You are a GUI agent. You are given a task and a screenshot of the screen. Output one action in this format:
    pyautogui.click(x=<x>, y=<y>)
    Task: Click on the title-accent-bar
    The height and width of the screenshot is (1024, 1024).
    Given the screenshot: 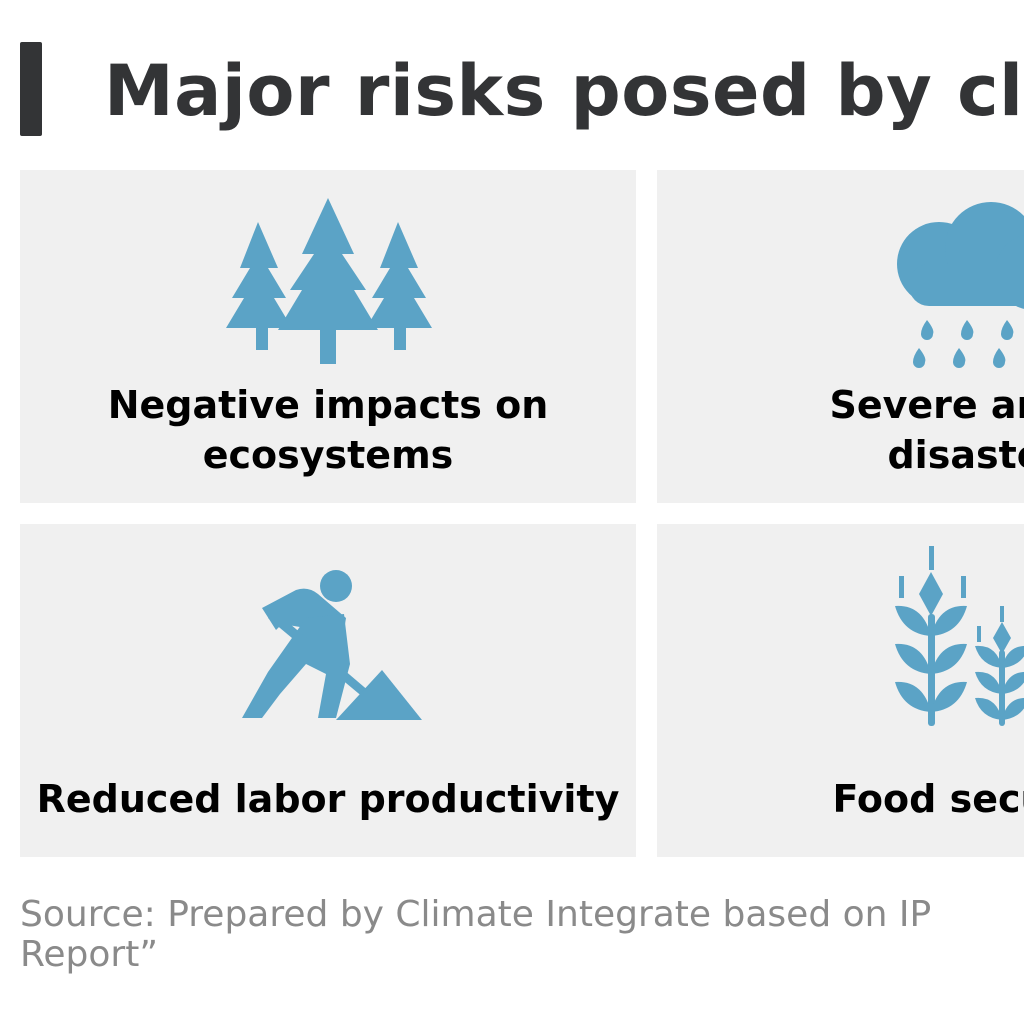 What is the action you would take?
    pyautogui.click(x=31, y=89)
    